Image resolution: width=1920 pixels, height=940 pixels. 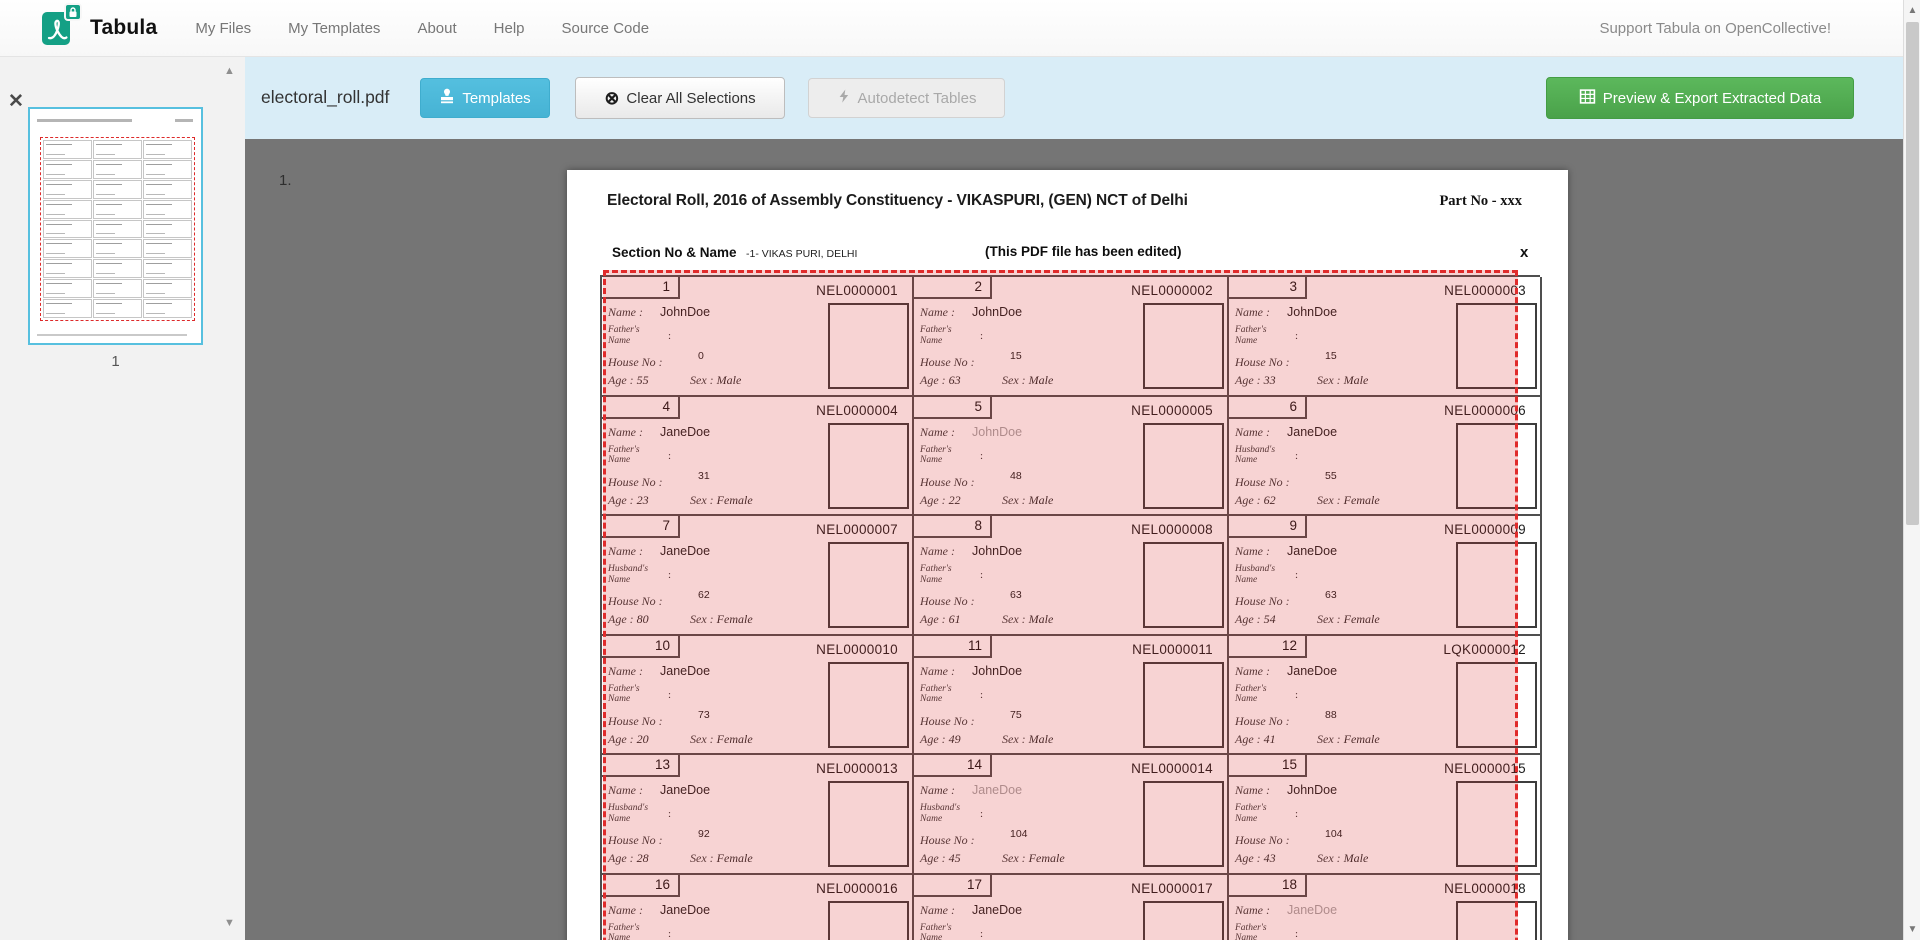 I want to click on lightning-icon, so click(x=844, y=98).